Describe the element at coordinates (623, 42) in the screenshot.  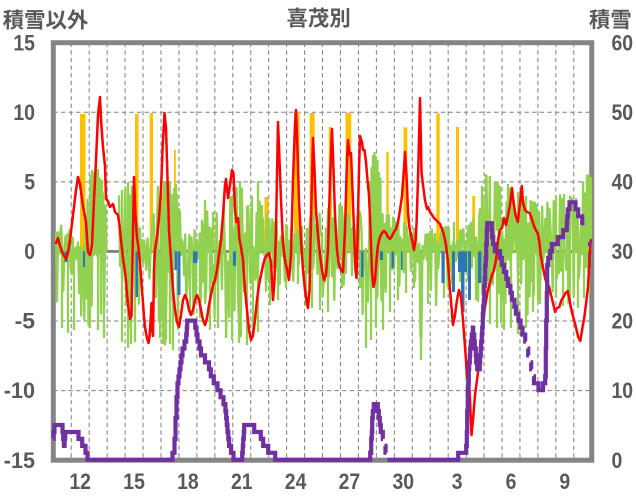
I see `svg-text: 60` at that location.